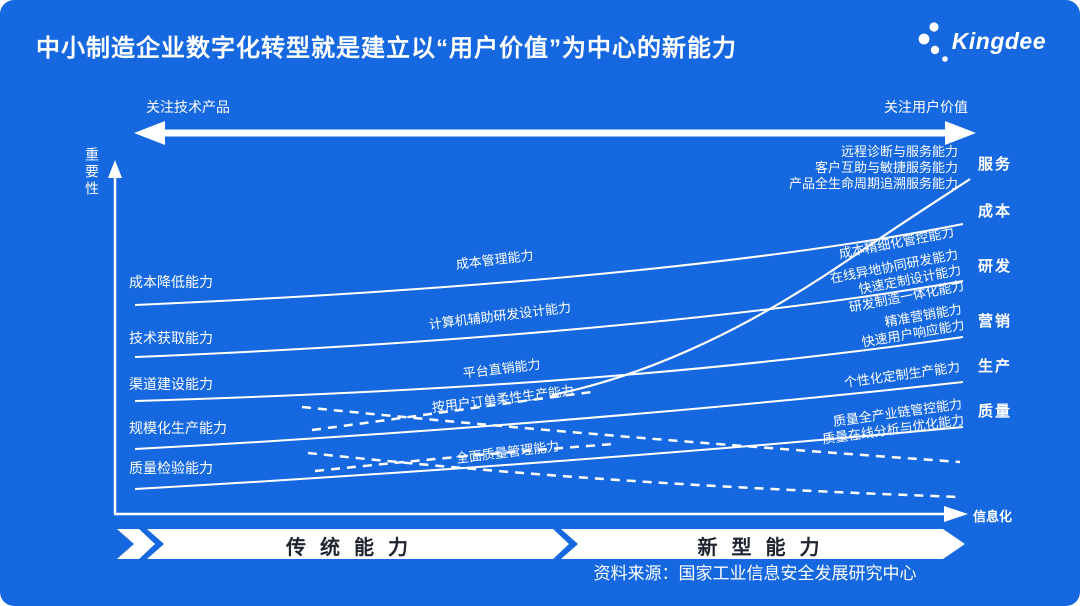 The image size is (1080, 606). What do you see at coordinates (995, 164) in the screenshot?
I see `category-service: 服务` at bounding box center [995, 164].